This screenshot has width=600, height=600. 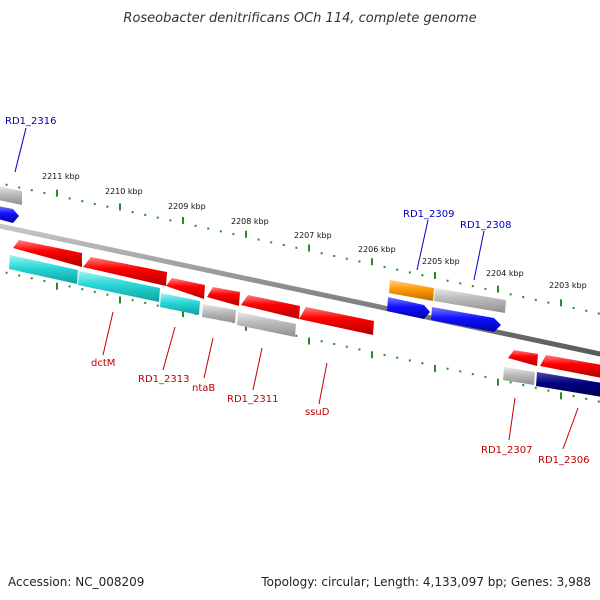 What do you see at coordinates (563, 460) in the screenshot?
I see `gene-label: RD1_2306` at bounding box center [563, 460].